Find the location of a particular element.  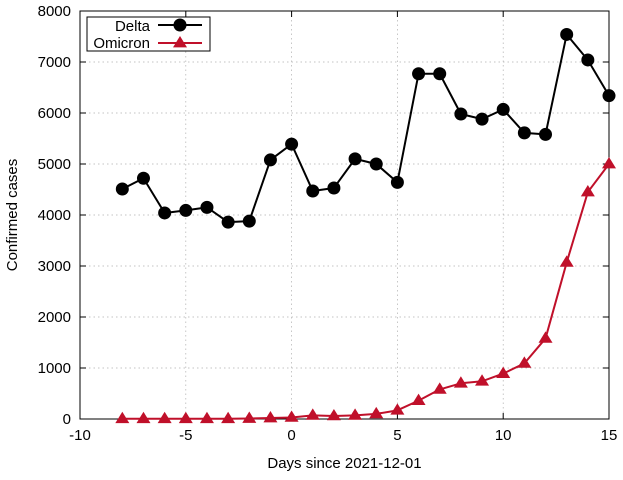

y-axis-label: Confirmed cases is located at coordinates (12, 215).